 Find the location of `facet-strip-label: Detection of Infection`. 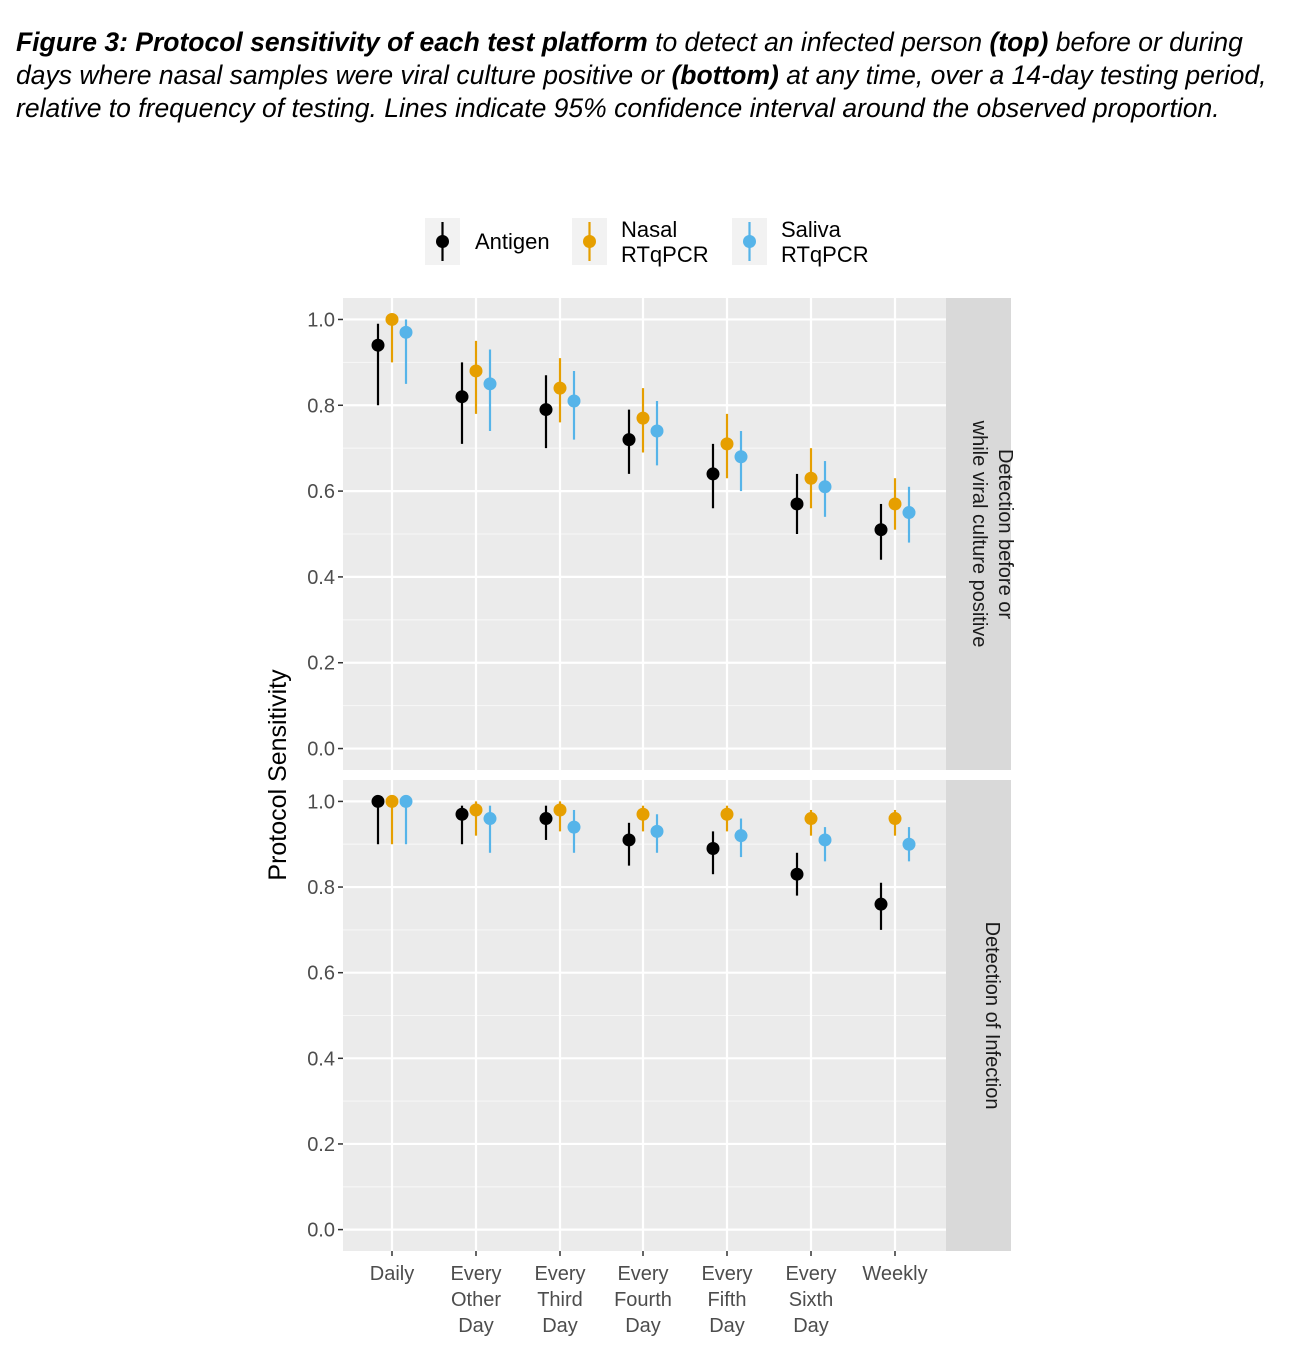

facet-strip-label: Detection of Infection is located at coordinates (992, 1016).